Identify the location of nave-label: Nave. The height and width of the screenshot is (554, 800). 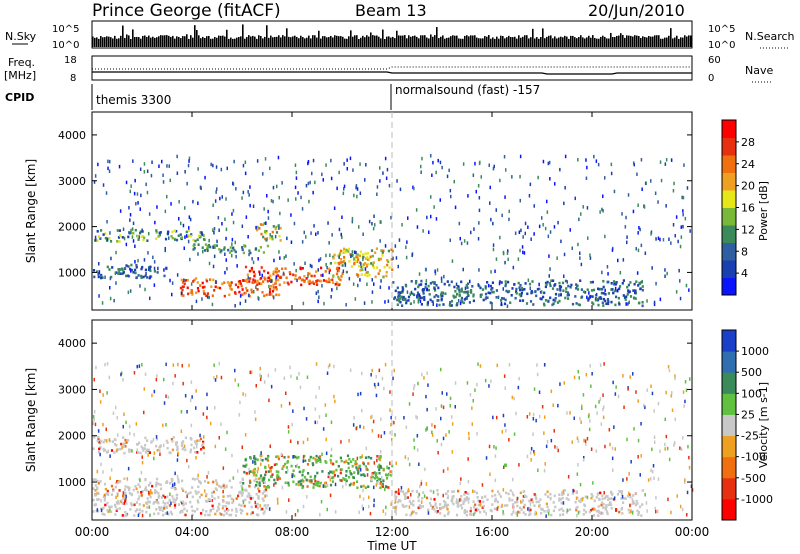
(759, 70).